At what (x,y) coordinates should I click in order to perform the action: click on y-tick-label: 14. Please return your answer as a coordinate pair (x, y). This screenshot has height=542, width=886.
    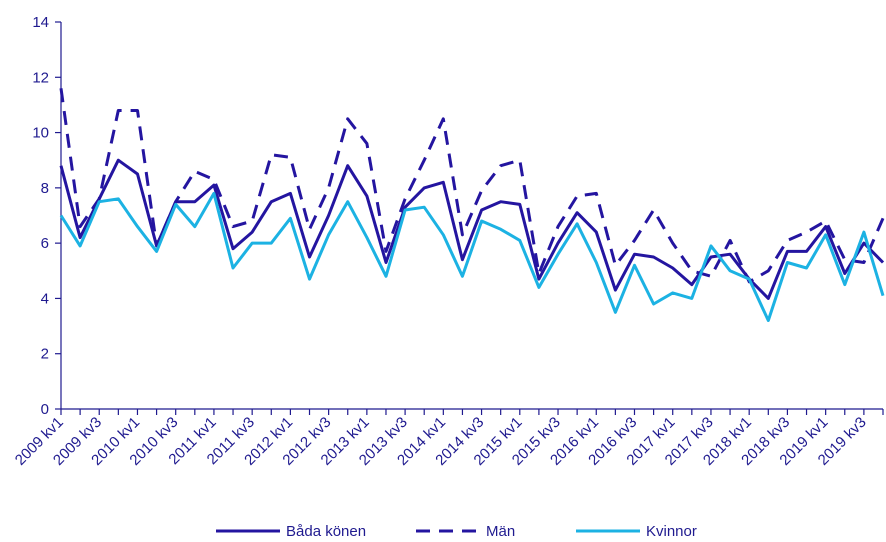
    Looking at the image, I should click on (40, 22).